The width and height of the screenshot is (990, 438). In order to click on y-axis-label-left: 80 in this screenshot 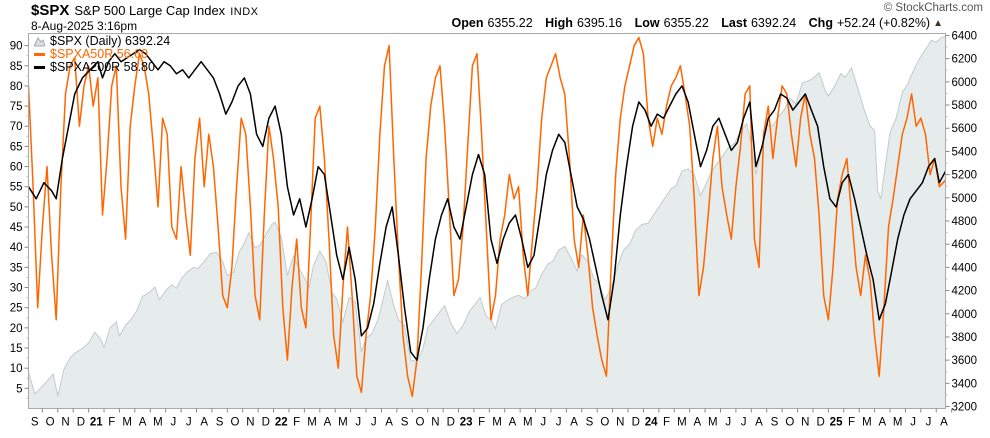, I will do `click(16, 87)`.